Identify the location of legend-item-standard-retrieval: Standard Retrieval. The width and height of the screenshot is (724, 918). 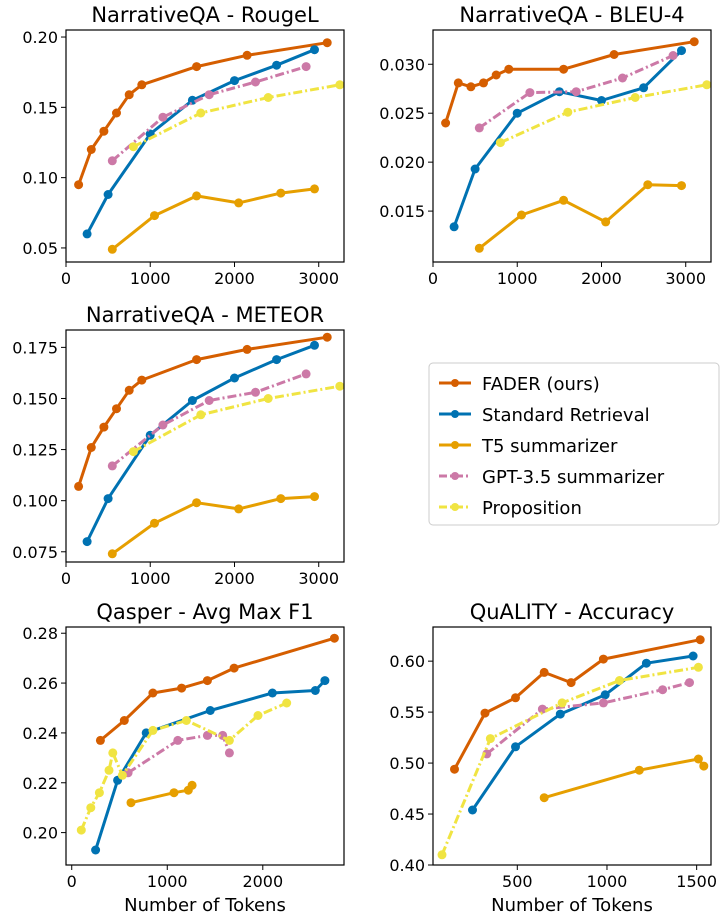
(544, 415).